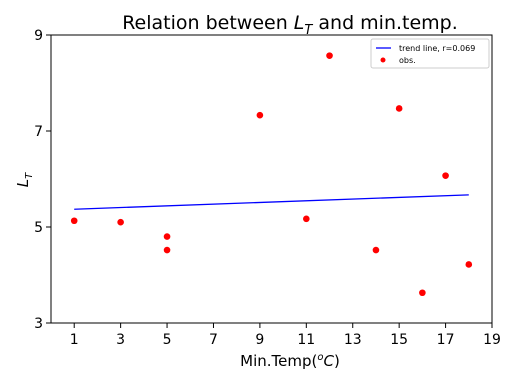  I want to click on x-axis-title: Min.Temp(oC), so click(290, 361).